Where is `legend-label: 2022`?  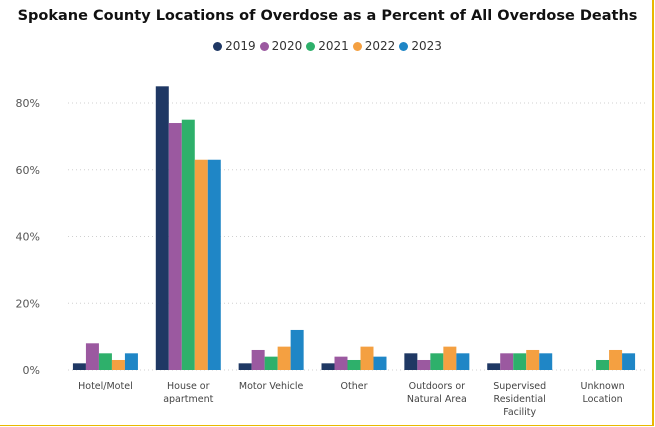 legend-label: 2022 is located at coordinates (380, 46).